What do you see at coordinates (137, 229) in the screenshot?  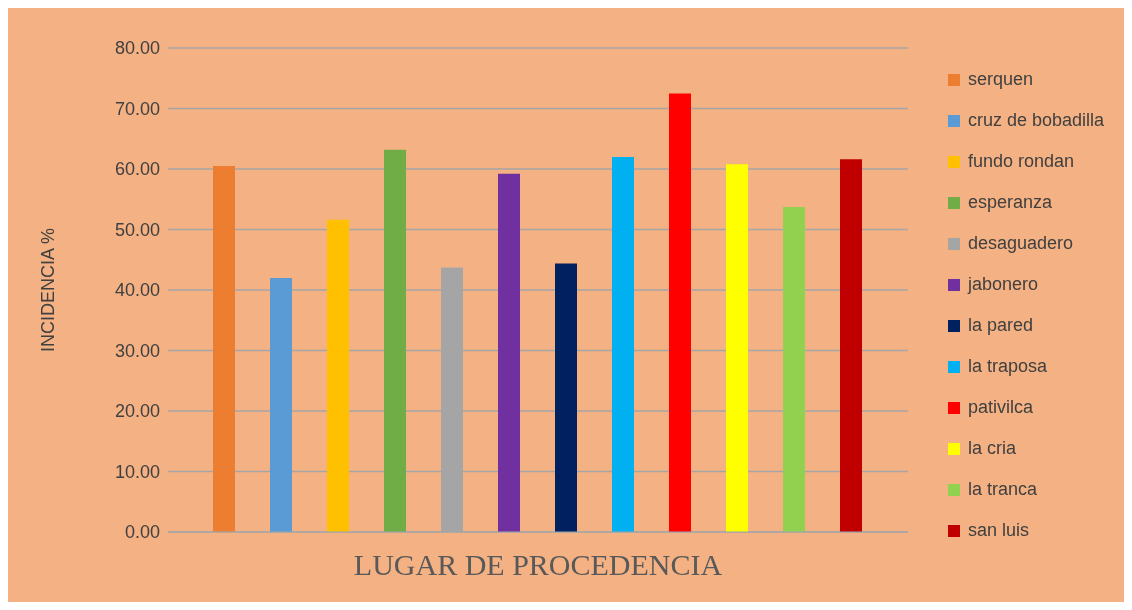 I see `y-tick-label: 50.00` at bounding box center [137, 229].